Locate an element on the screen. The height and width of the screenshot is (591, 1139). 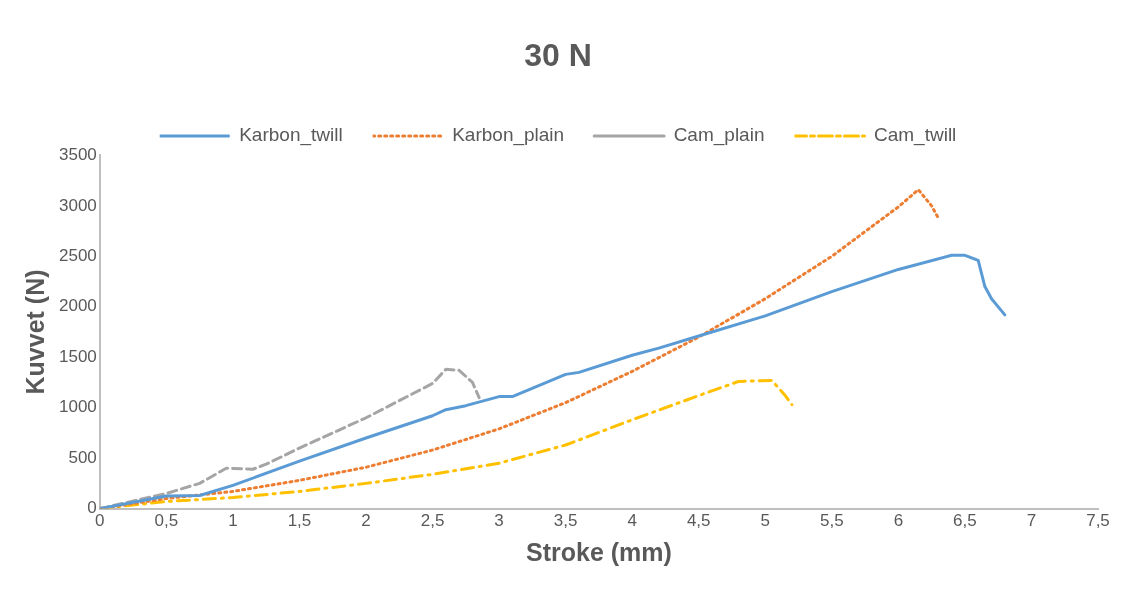
y-tick-label: 0 is located at coordinates (92, 508).